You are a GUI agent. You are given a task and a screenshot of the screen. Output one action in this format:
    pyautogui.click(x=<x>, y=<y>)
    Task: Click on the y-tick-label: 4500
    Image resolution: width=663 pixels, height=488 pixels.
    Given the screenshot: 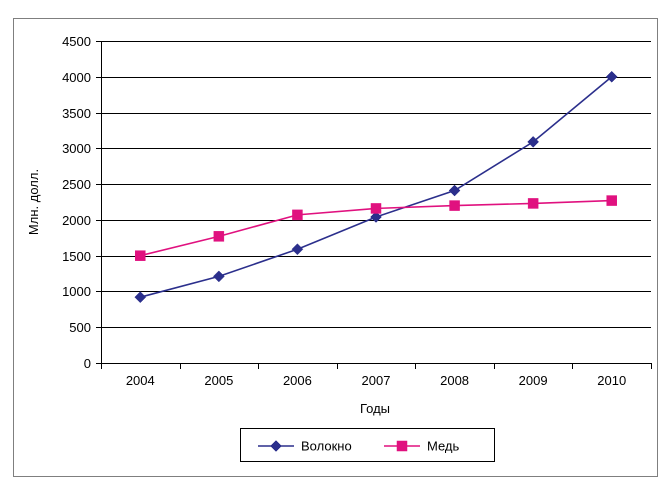 What is the action you would take?
    pyautogui.click(x=76, y=41)
    